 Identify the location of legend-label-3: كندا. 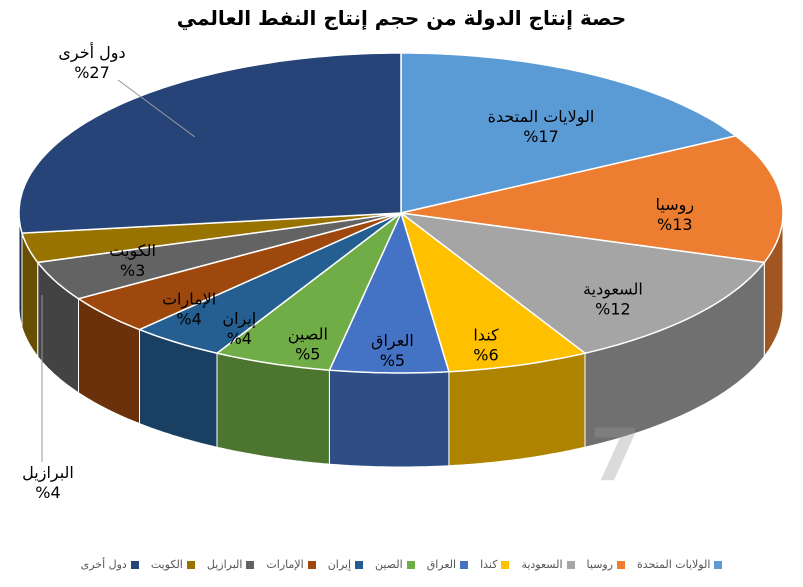
(489, 564).